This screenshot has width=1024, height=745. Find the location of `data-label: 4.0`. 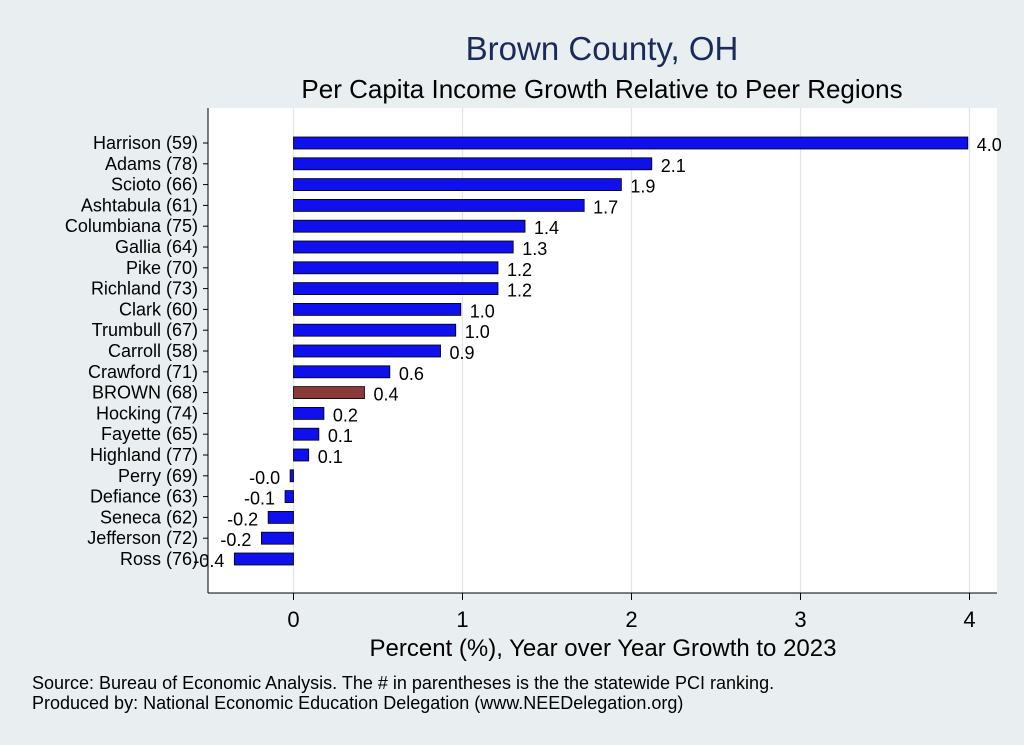

data-label: 4.0 is located at coordinates (989, 145).